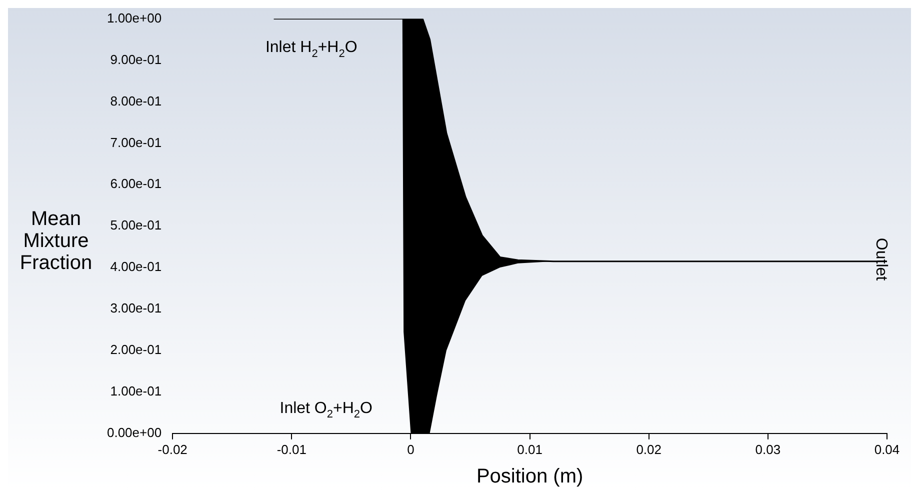  Describe the element at coordinates (649, 449) in the screenshot. I see `x-tick-label: 0.02` at that location.